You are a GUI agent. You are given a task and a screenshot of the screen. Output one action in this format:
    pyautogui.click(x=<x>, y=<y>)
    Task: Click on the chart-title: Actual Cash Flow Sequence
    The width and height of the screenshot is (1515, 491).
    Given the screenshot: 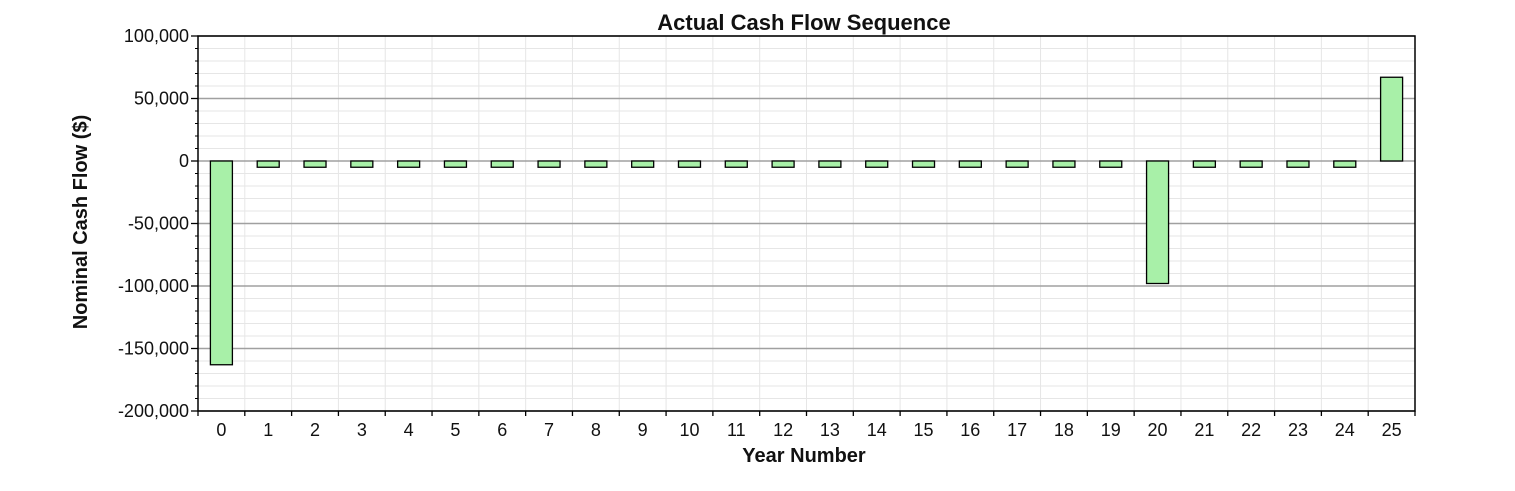 What is the action you would take?
    pyautogui.click(x=803, y=22)
    